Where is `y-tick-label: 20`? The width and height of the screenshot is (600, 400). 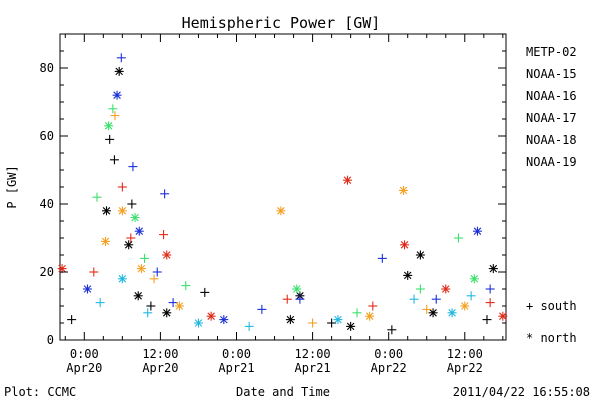
y-tick-label: 20 is located at coordinates (47, 272).